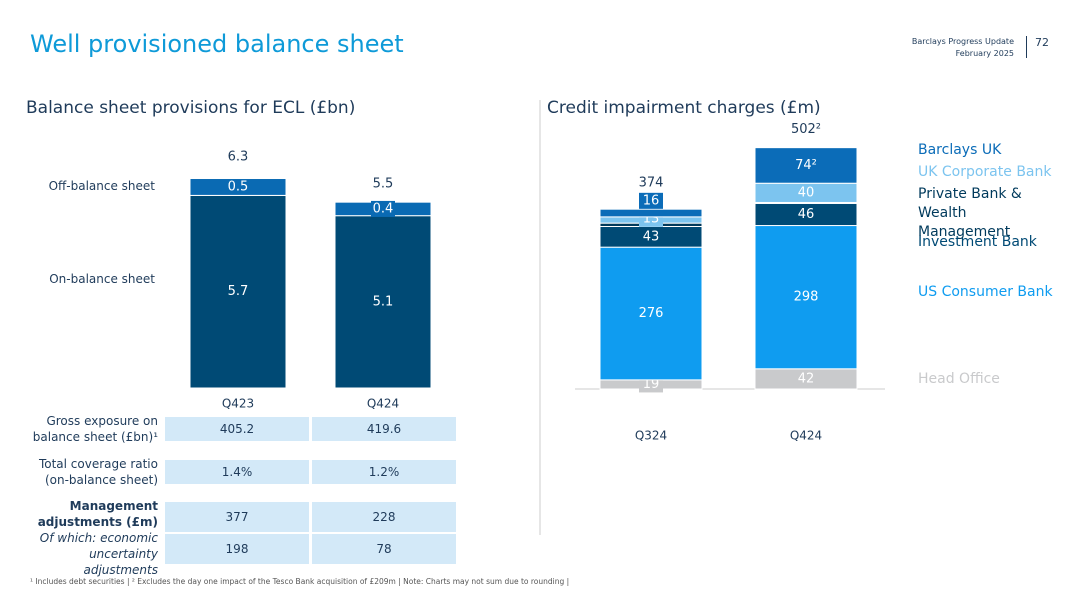 Image resolution: width=1080 pixels, height=607 pixels. I want to click on row-label: Management adjustments (£m), so click(97, 514).